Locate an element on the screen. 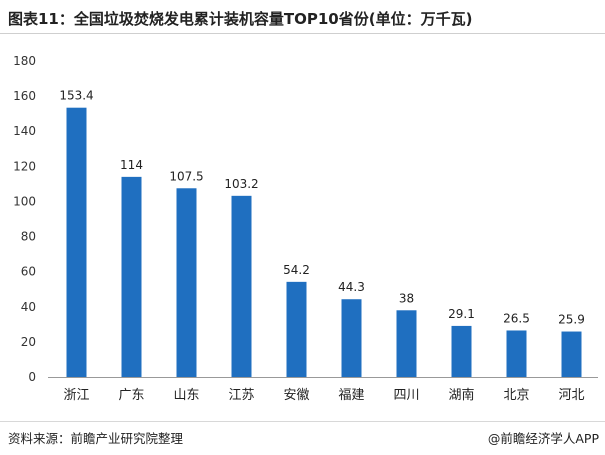  data-label: 25.9 is located at coordinates (571, 320).